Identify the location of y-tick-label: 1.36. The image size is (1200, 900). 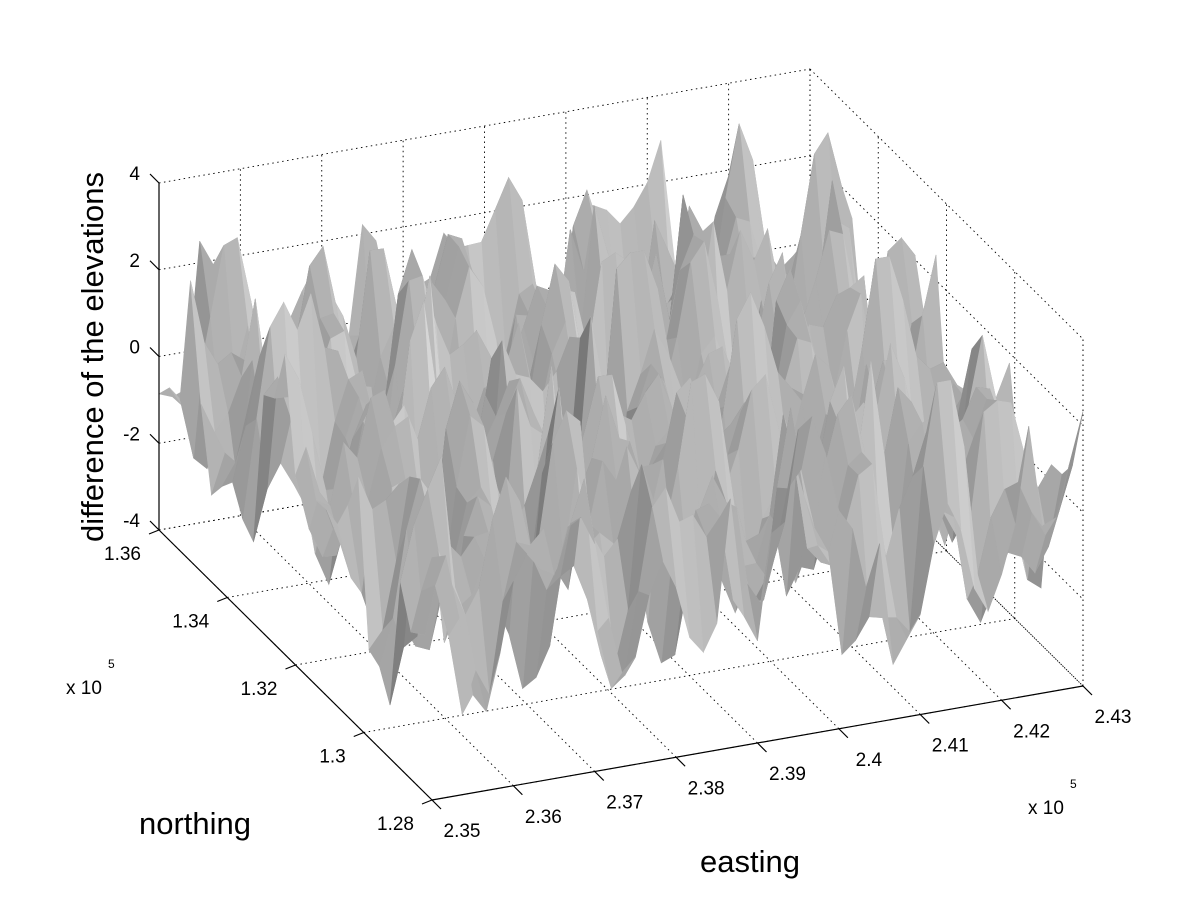
(122, 554).